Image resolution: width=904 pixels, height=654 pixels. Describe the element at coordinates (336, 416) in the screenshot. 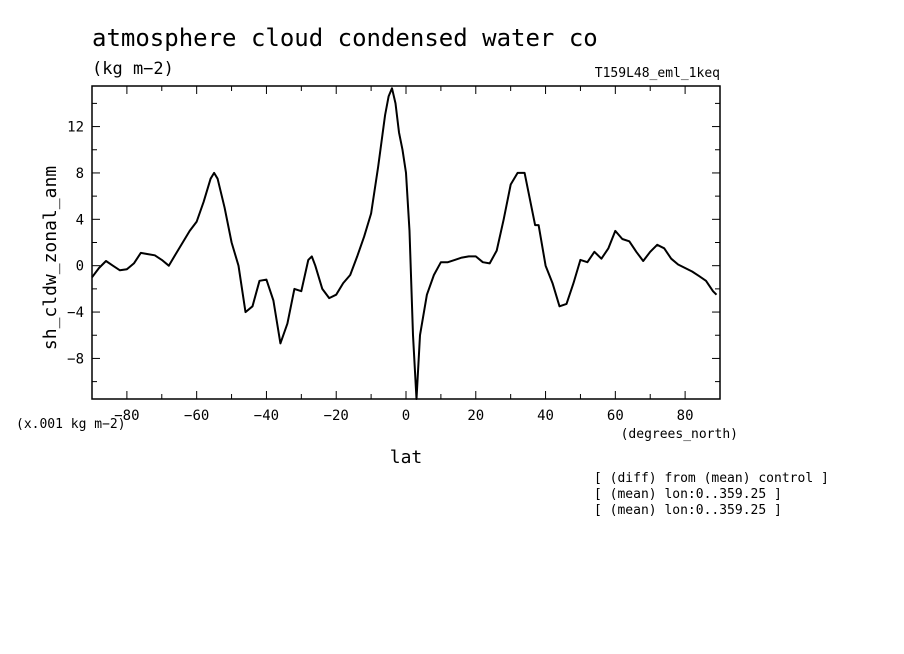

I see `x-tick-label: −20` at that location.